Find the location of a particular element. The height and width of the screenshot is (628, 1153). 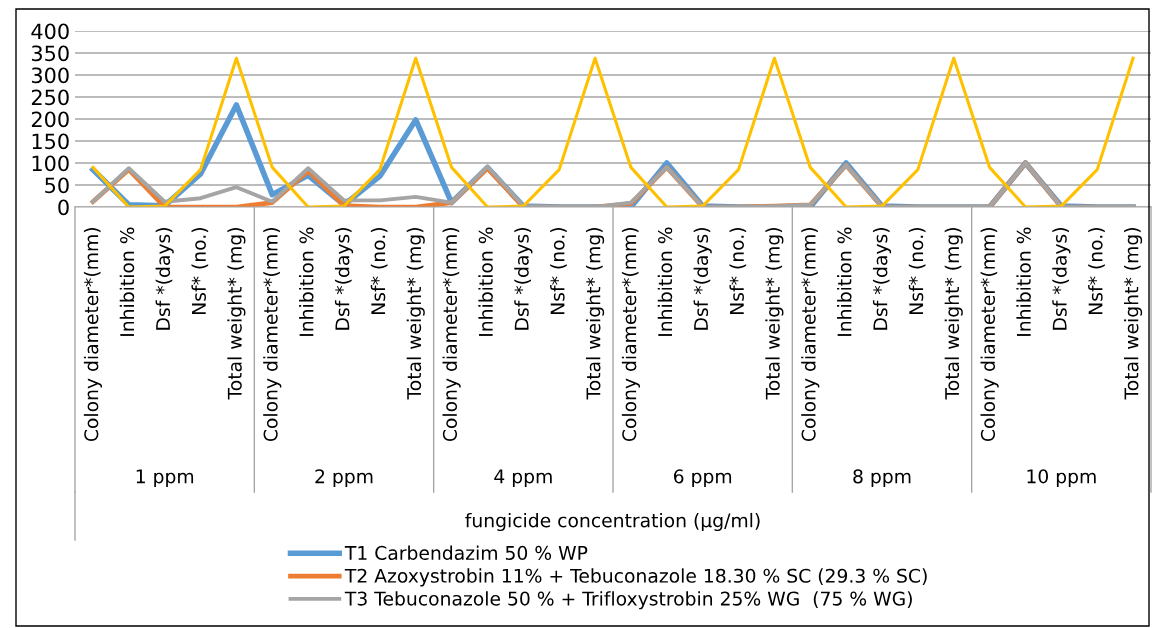

y-tick-label: 200 is located at coordinates (50, 119).